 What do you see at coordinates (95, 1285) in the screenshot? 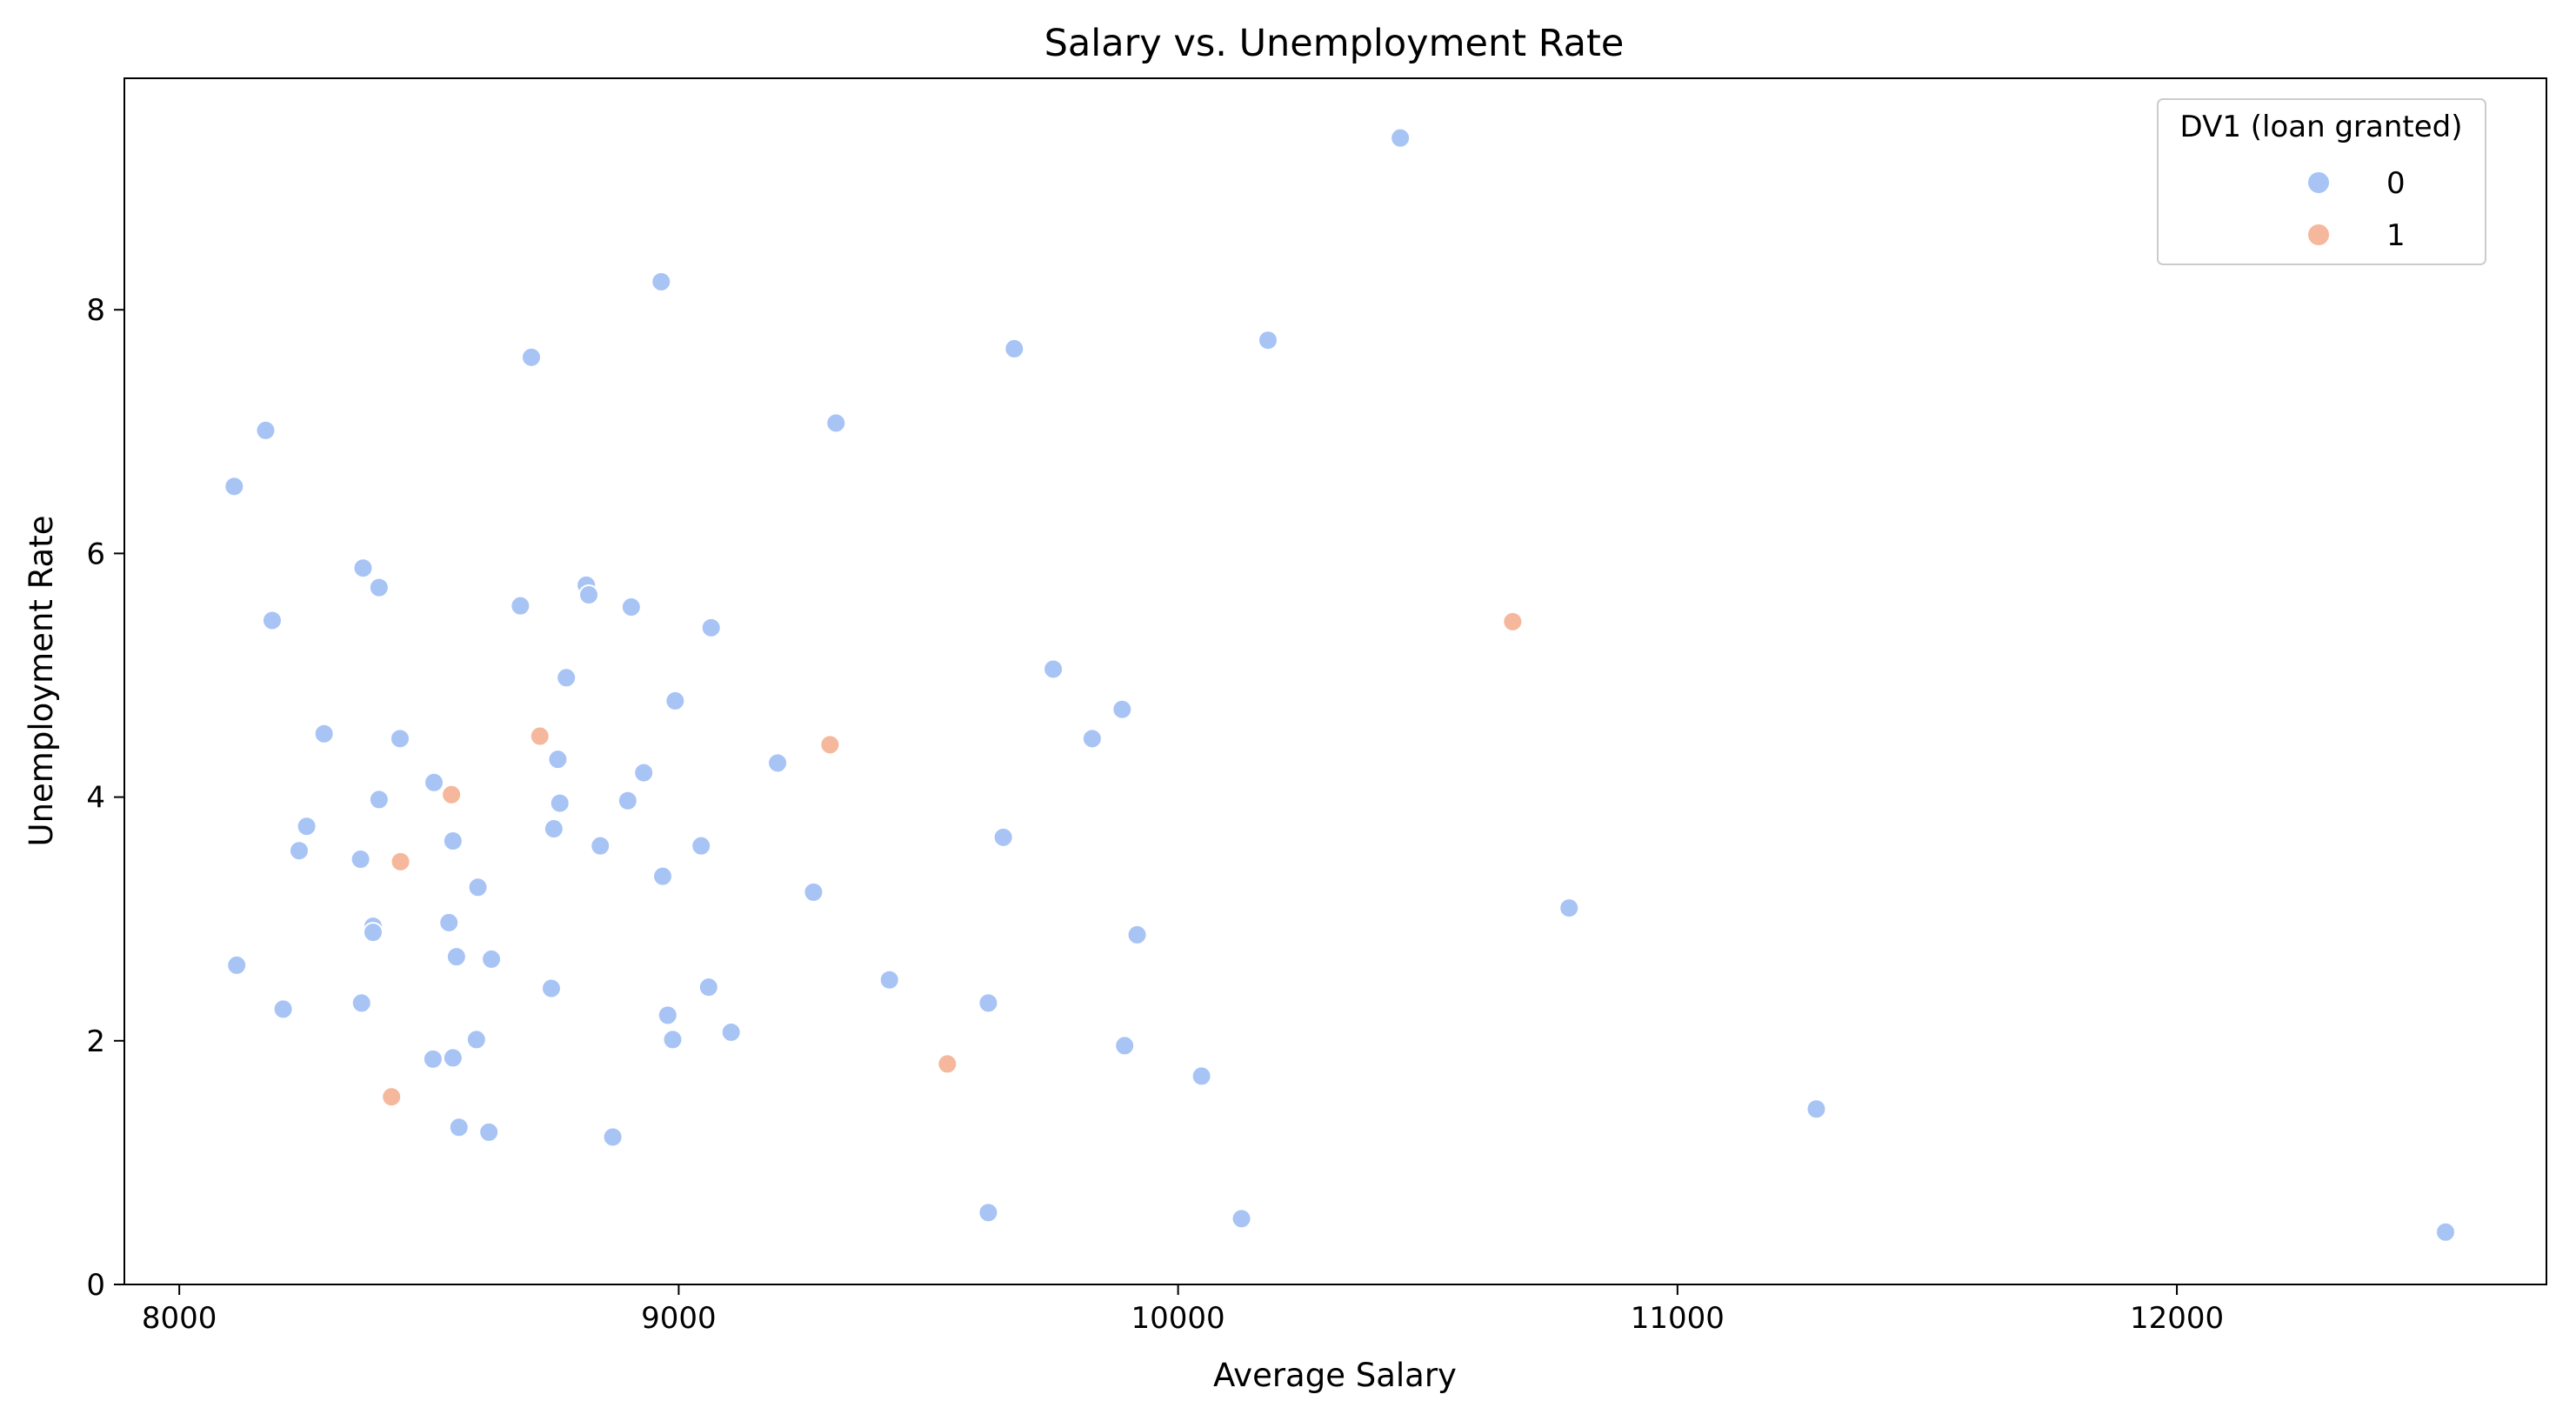
I see `y-tick-label: 0` at bounding box center [95, 1285].